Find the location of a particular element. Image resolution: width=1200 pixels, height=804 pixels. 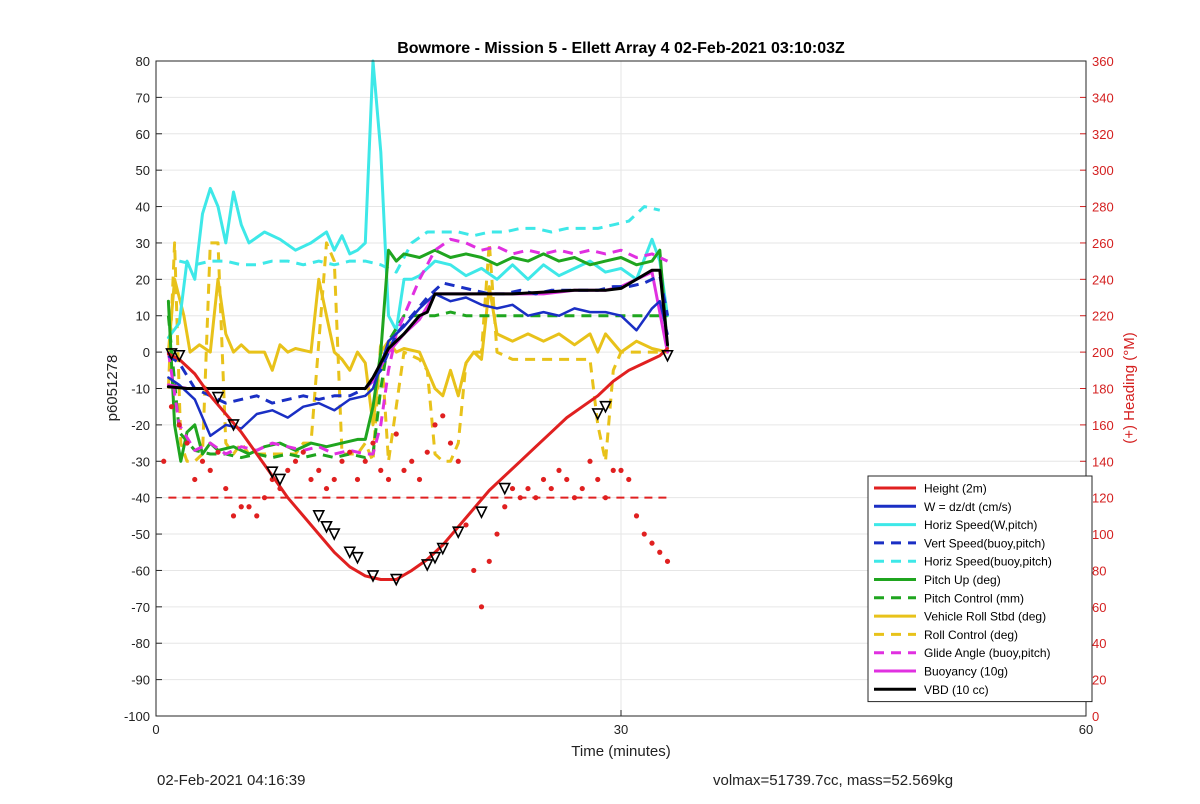

y2-tick-label-5: 100 is located at coordinates (1103, 534).